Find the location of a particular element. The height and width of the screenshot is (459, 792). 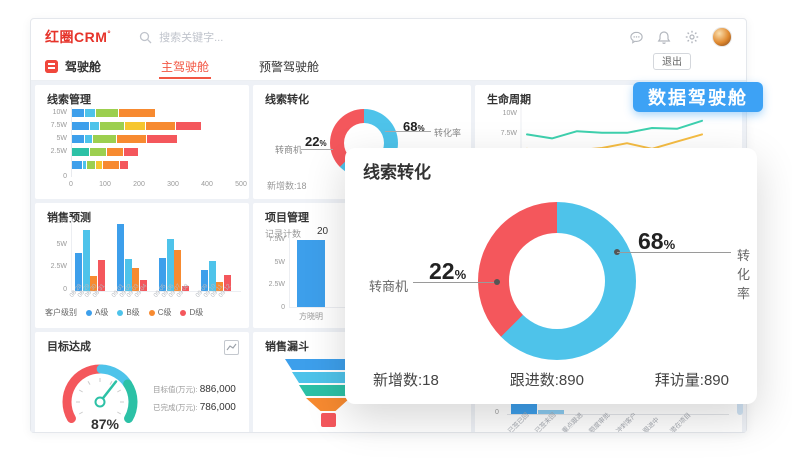

legend-item: C级 is located at coordinates (160, 312).